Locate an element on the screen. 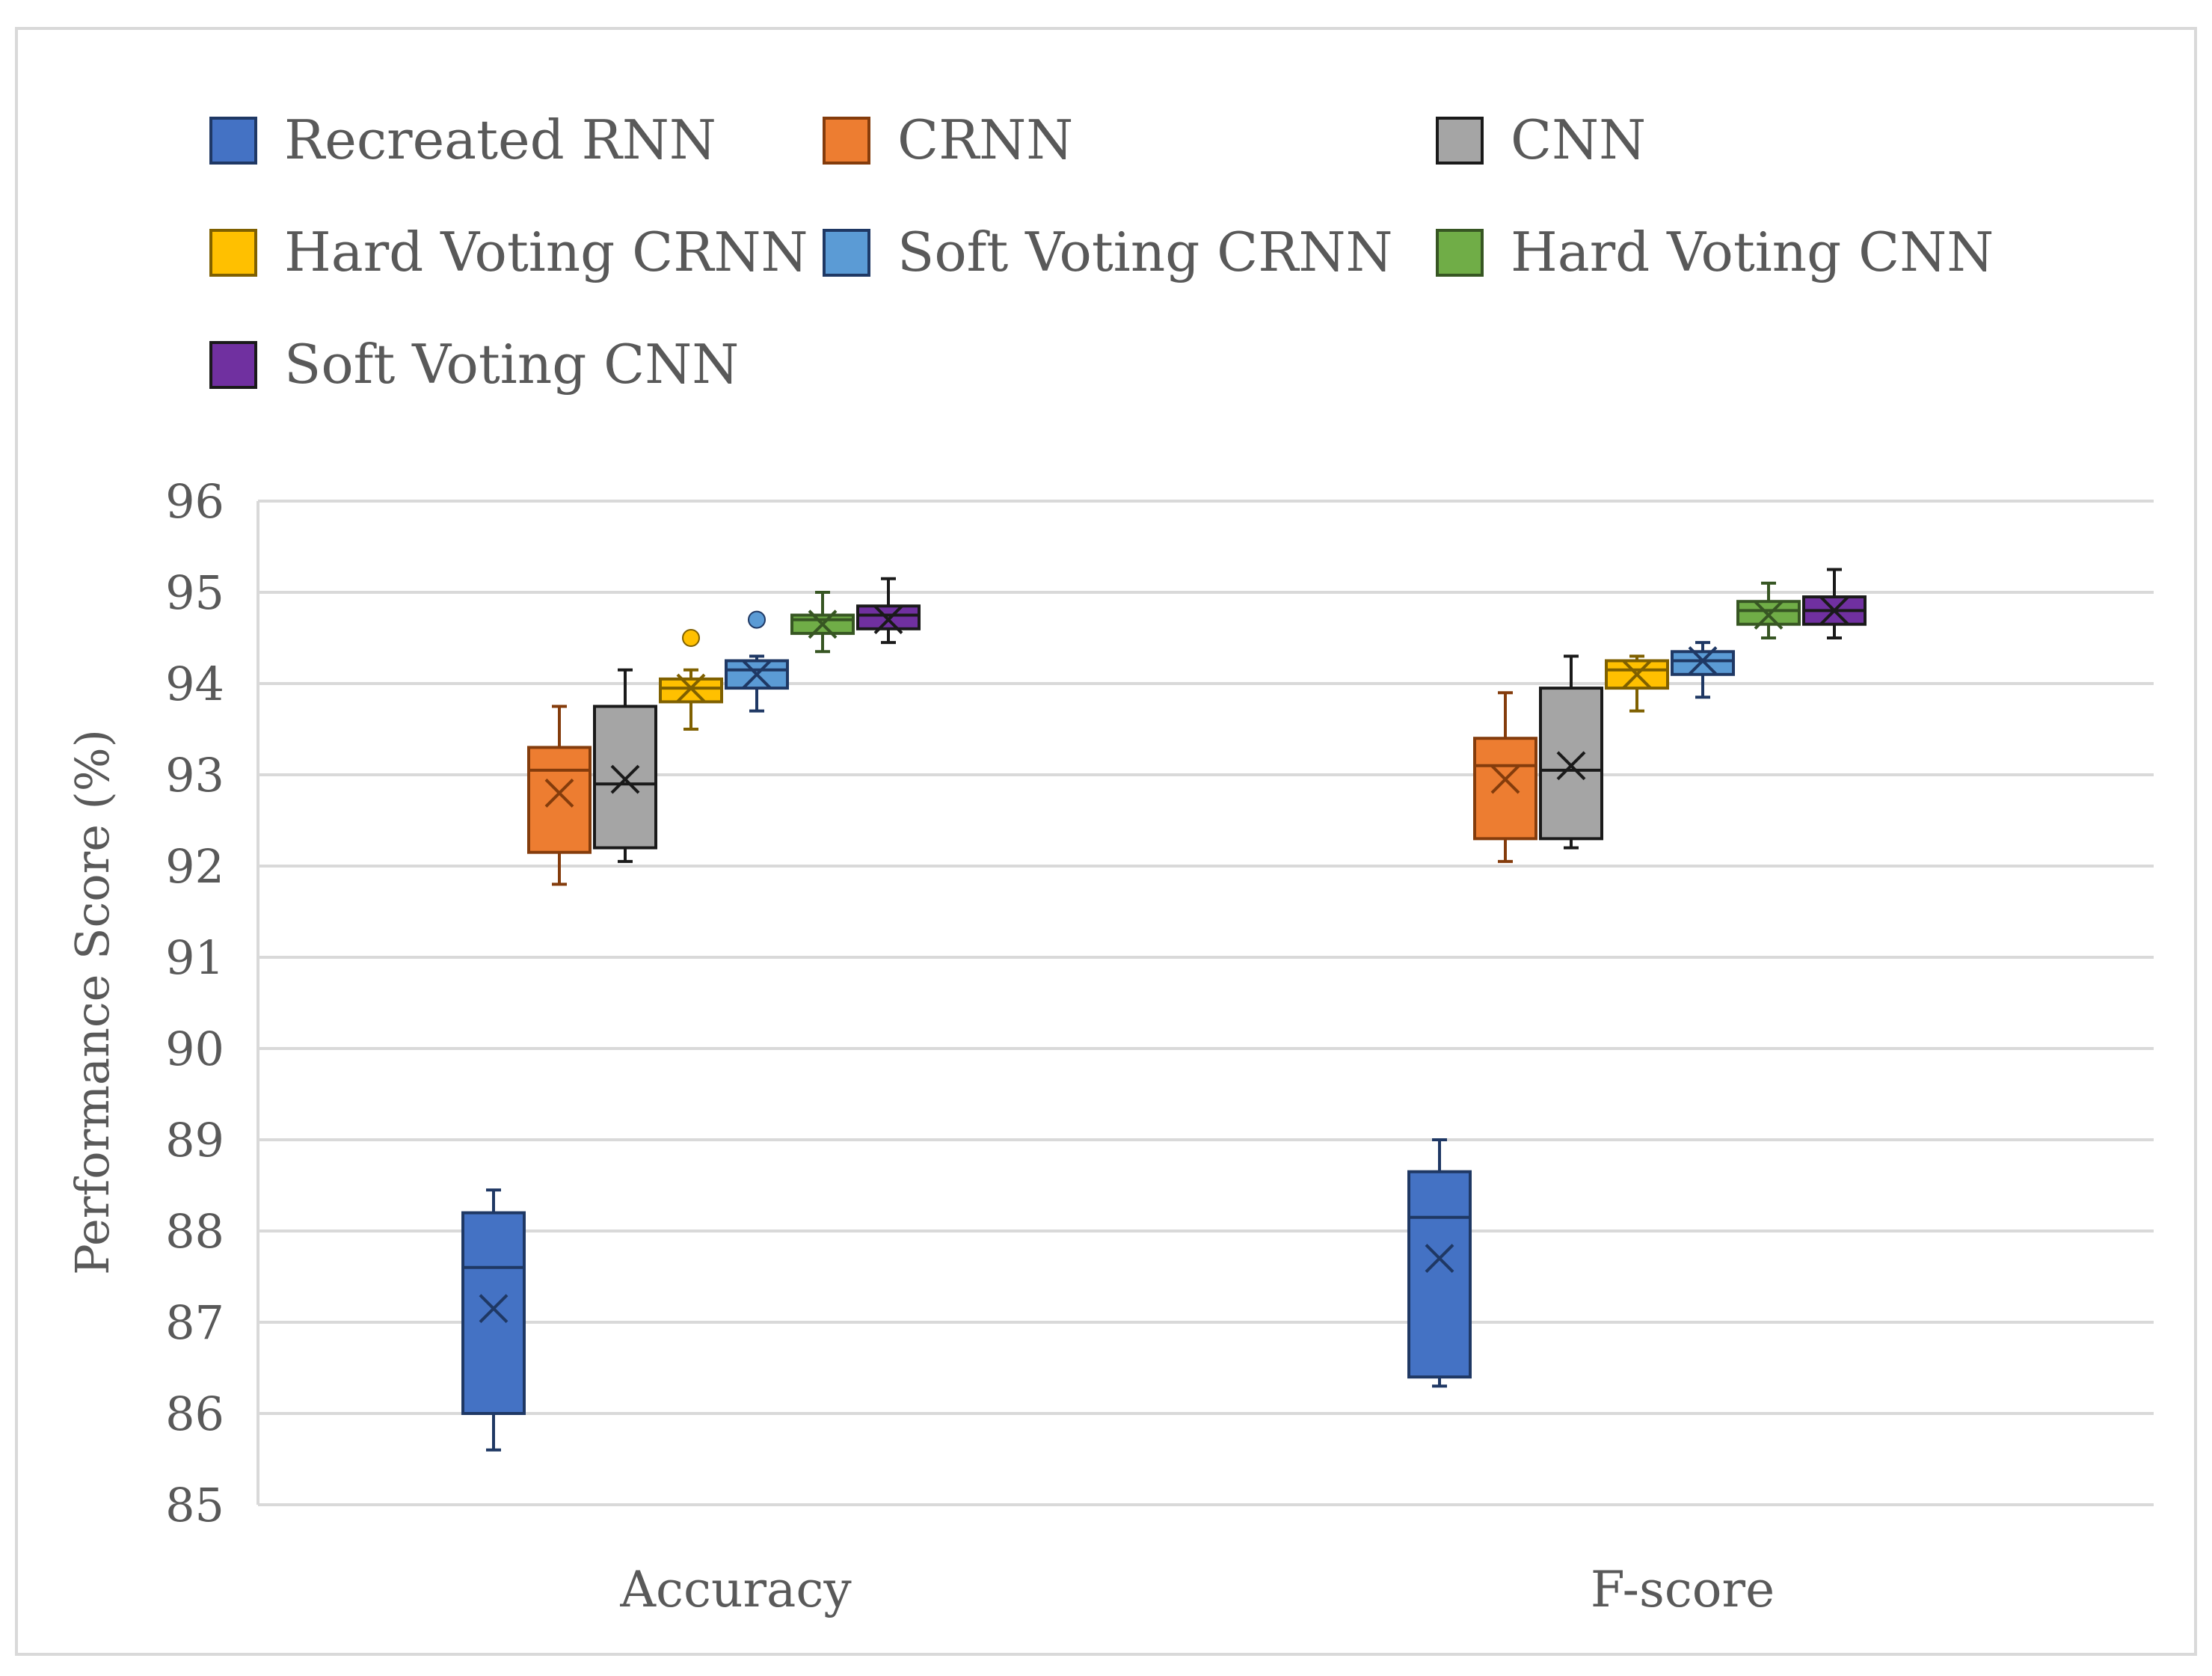 The image size is (2212, 1676). y-tick-label: 92 is located at coordinates (194, 866).